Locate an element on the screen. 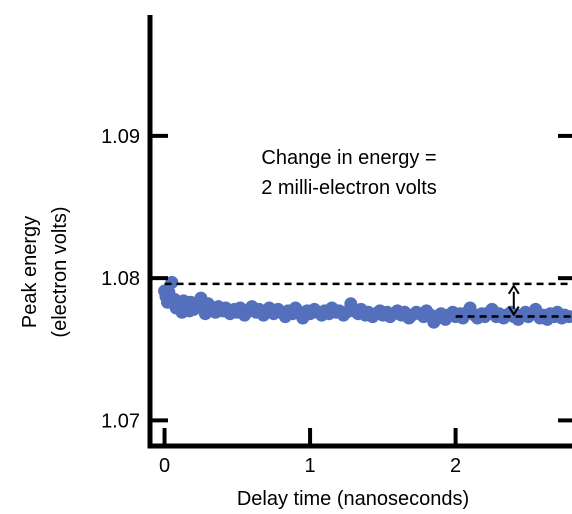 The width and height of the screenshot is (572, 514). x-tick-label: 2 is located at coordinates (455, 466).